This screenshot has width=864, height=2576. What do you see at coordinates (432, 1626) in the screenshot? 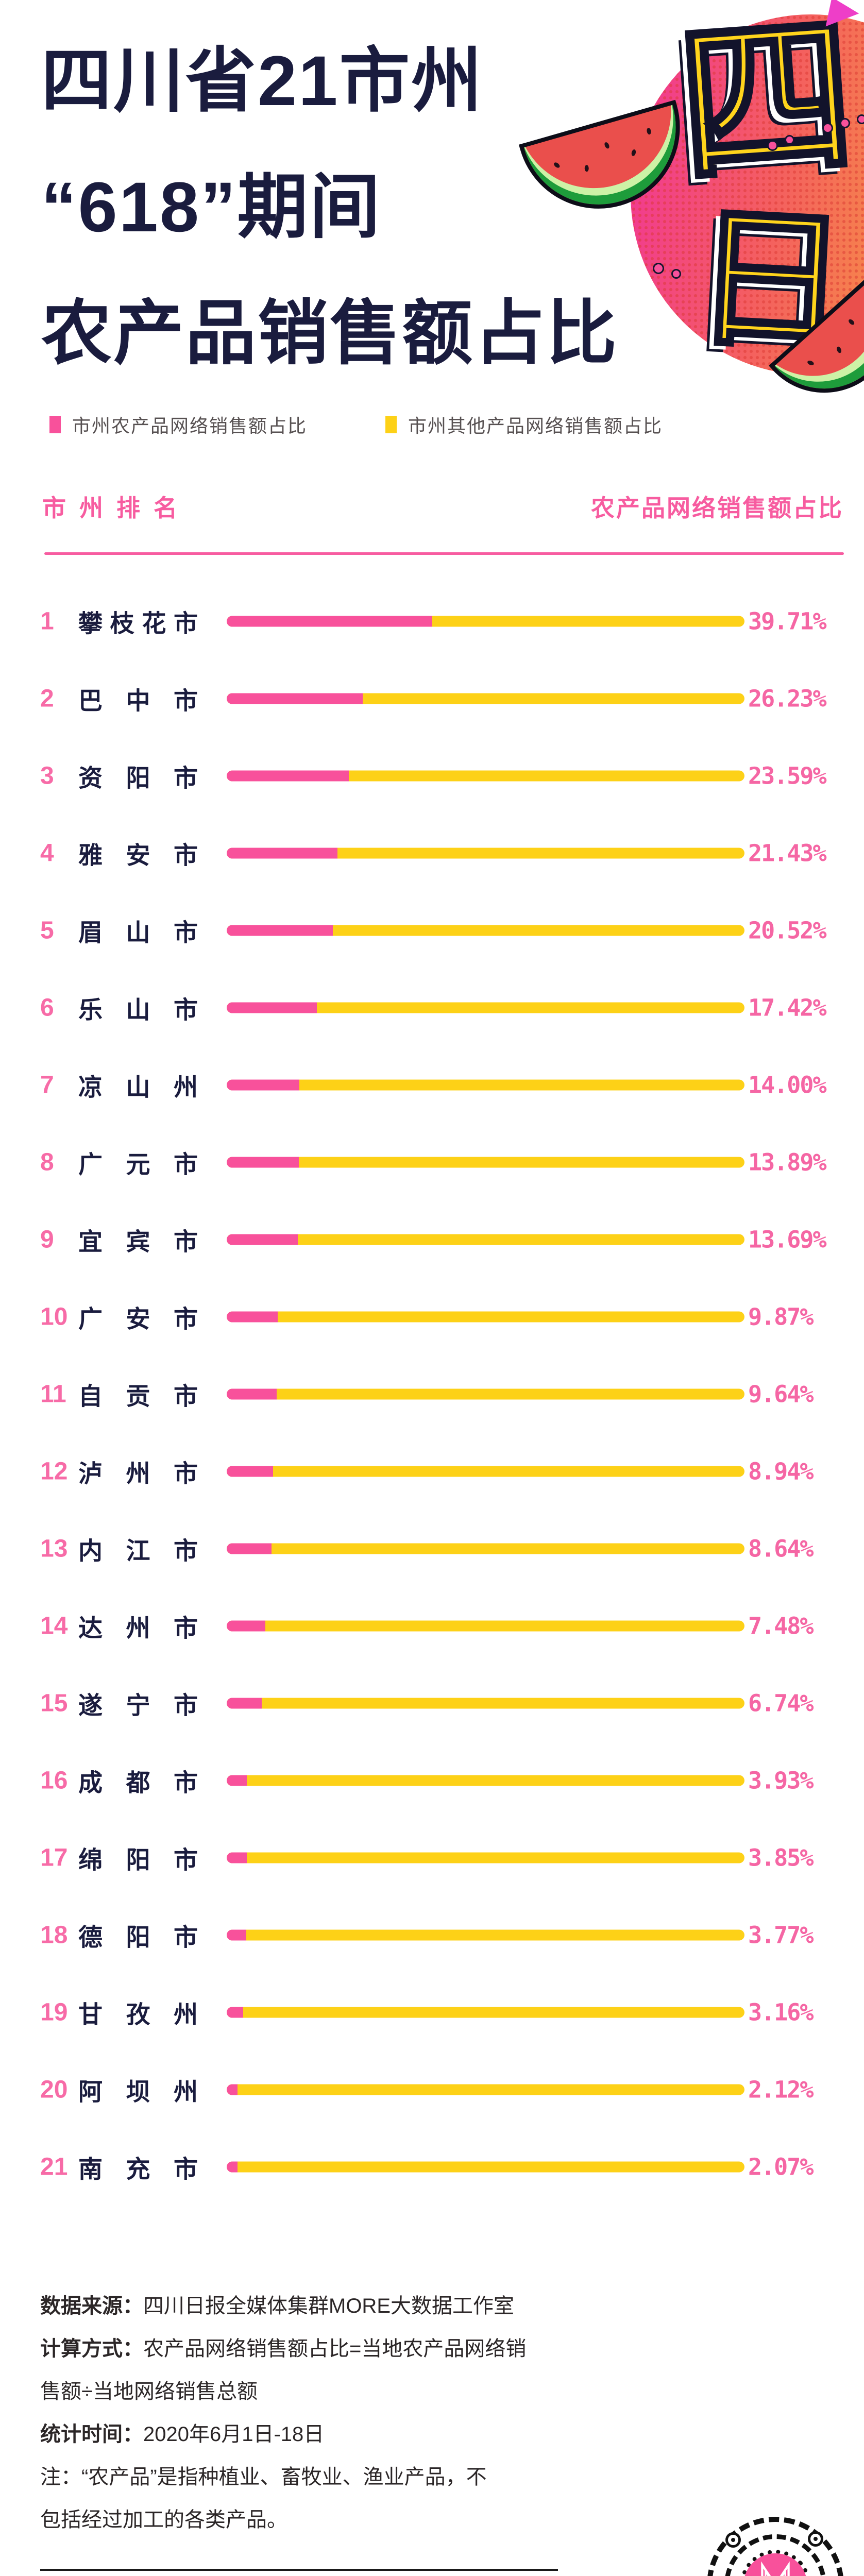
I see `table-row: 14 达州市 7.48%` at bounding box center [432, 1626].